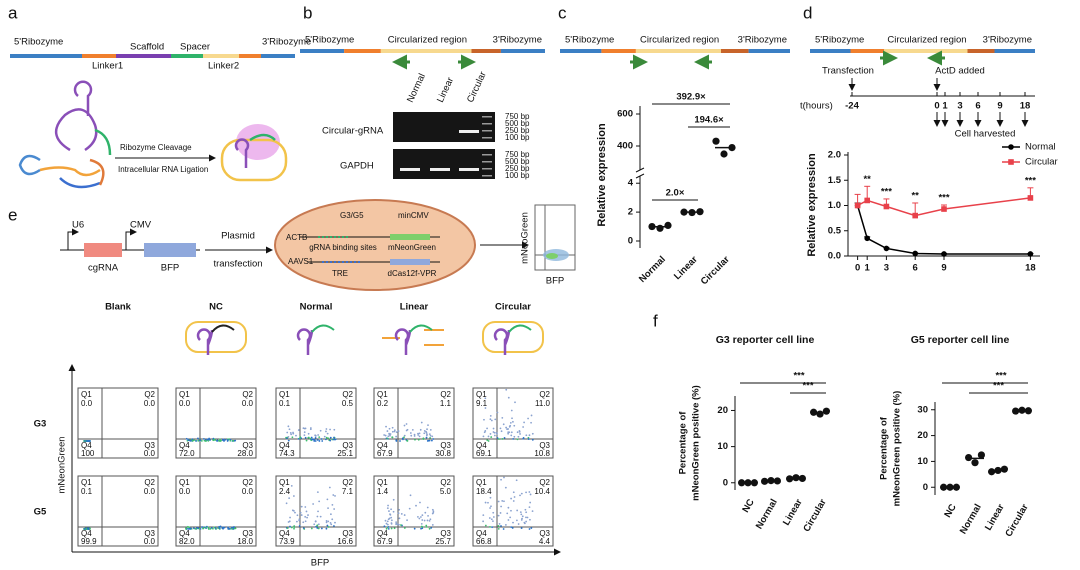  Describe the element at coordinates (147, 47) in the screenshot. I see `construct-label: Scaffold` at that location.